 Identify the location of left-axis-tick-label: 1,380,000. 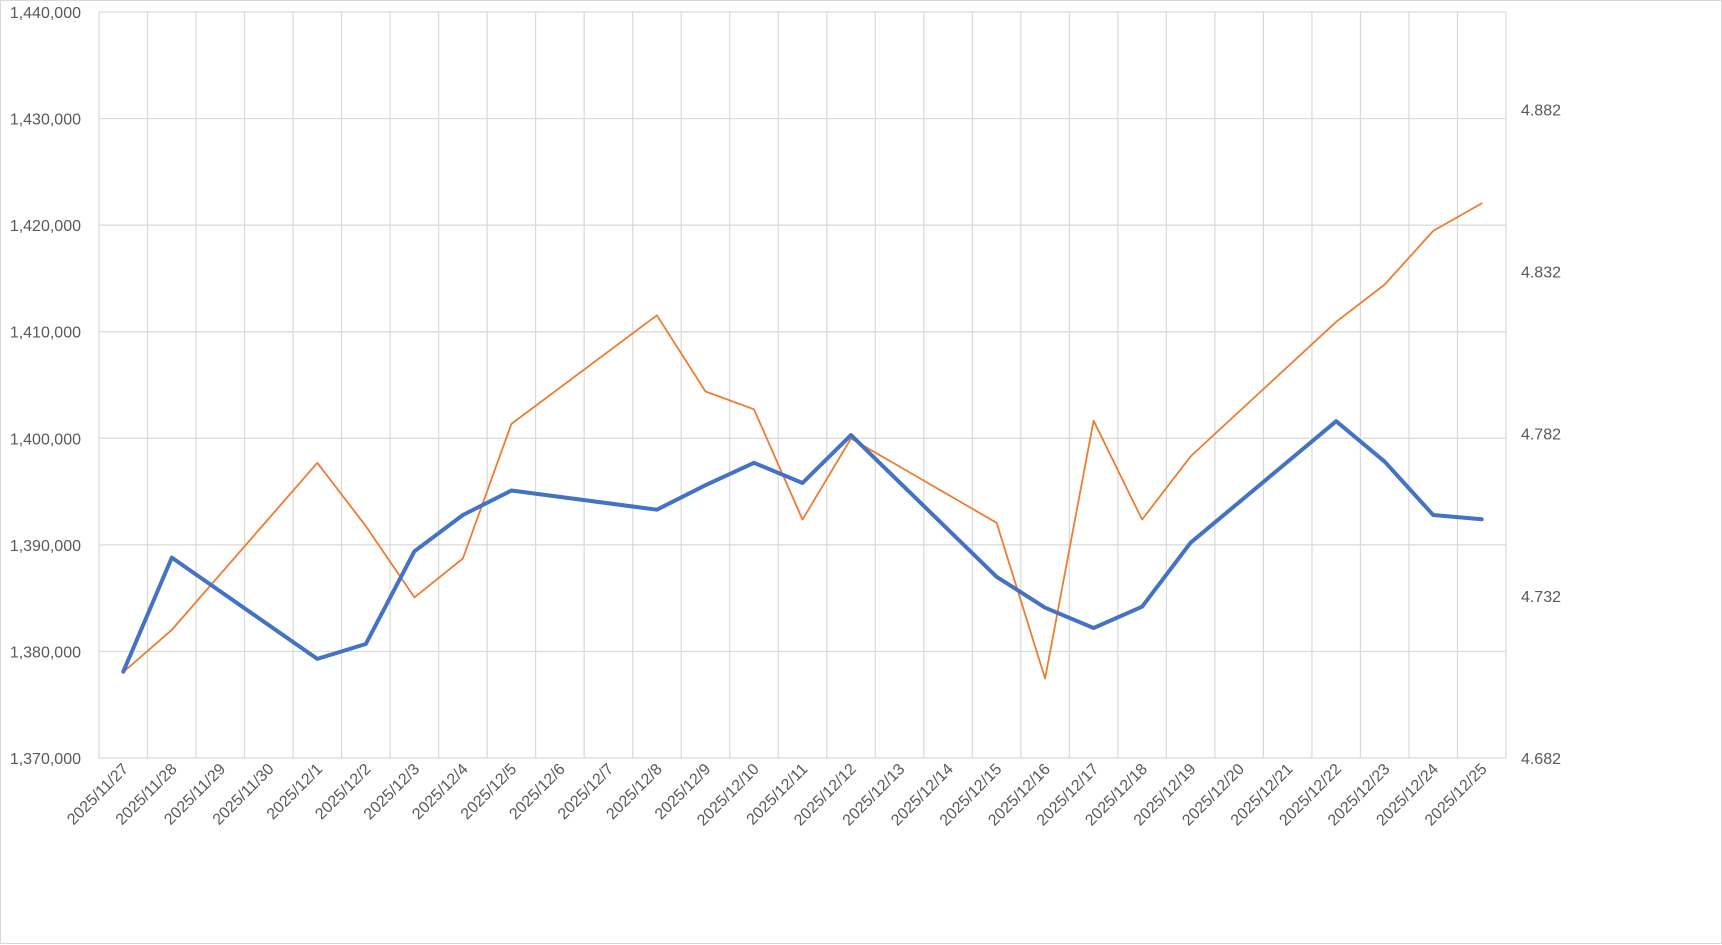
(45, 652).